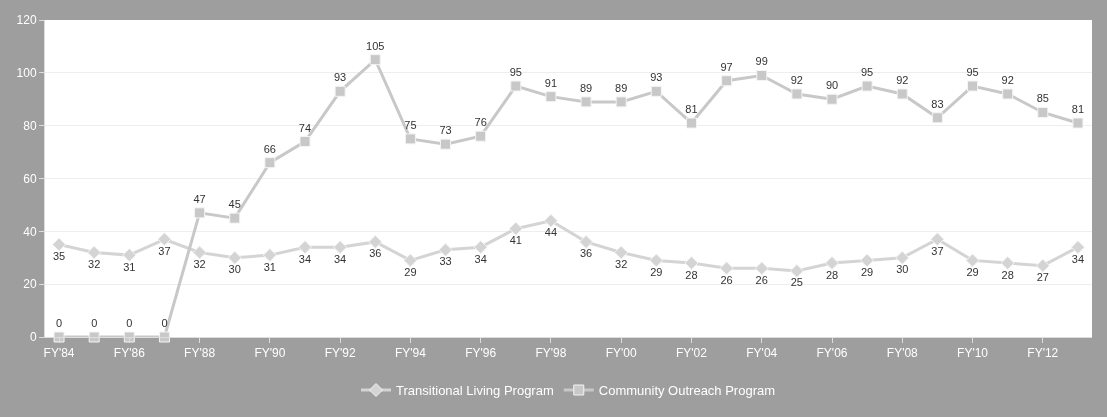 Image resolution: width=1107 pixels, height=417 pixels. What do you see at coordinates (761, 61) in the screenshot?
I see `data-label: 99` at bounding box center [761, 61].